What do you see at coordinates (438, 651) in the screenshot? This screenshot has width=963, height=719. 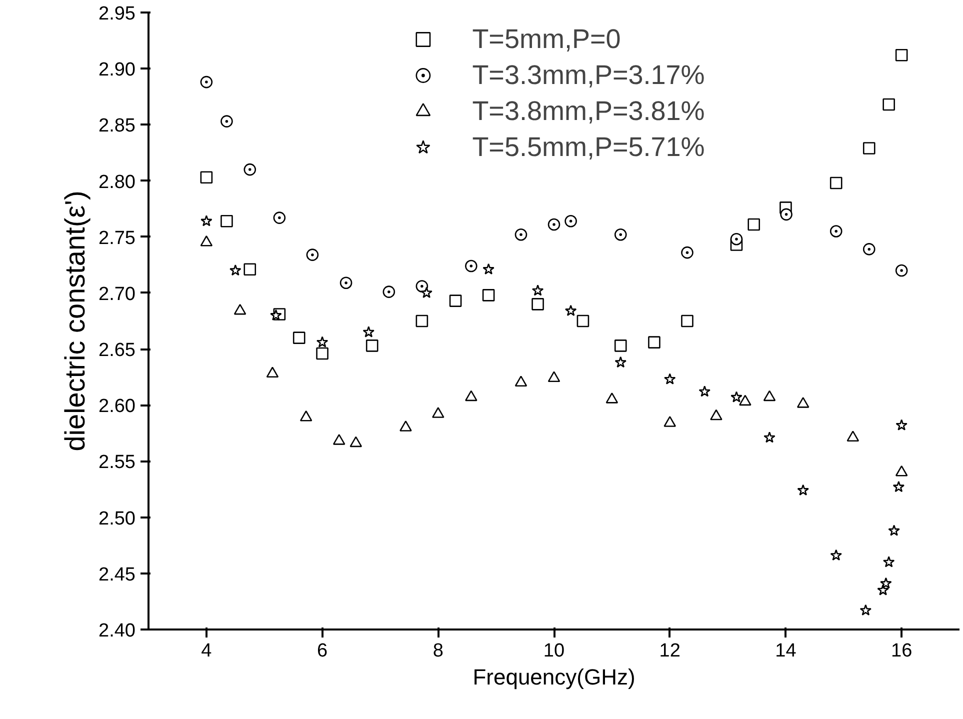 I see `x-tick-label: 8` at bounding box center [438, 651].